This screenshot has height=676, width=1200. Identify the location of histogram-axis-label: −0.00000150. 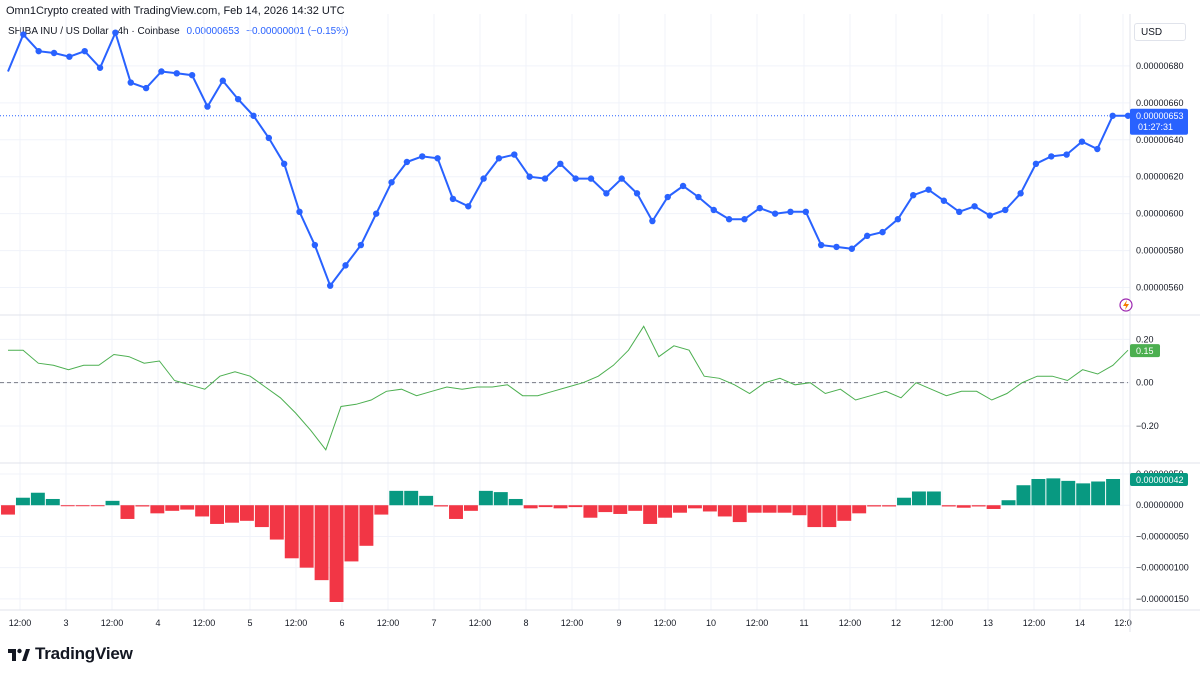
(1162, 599).